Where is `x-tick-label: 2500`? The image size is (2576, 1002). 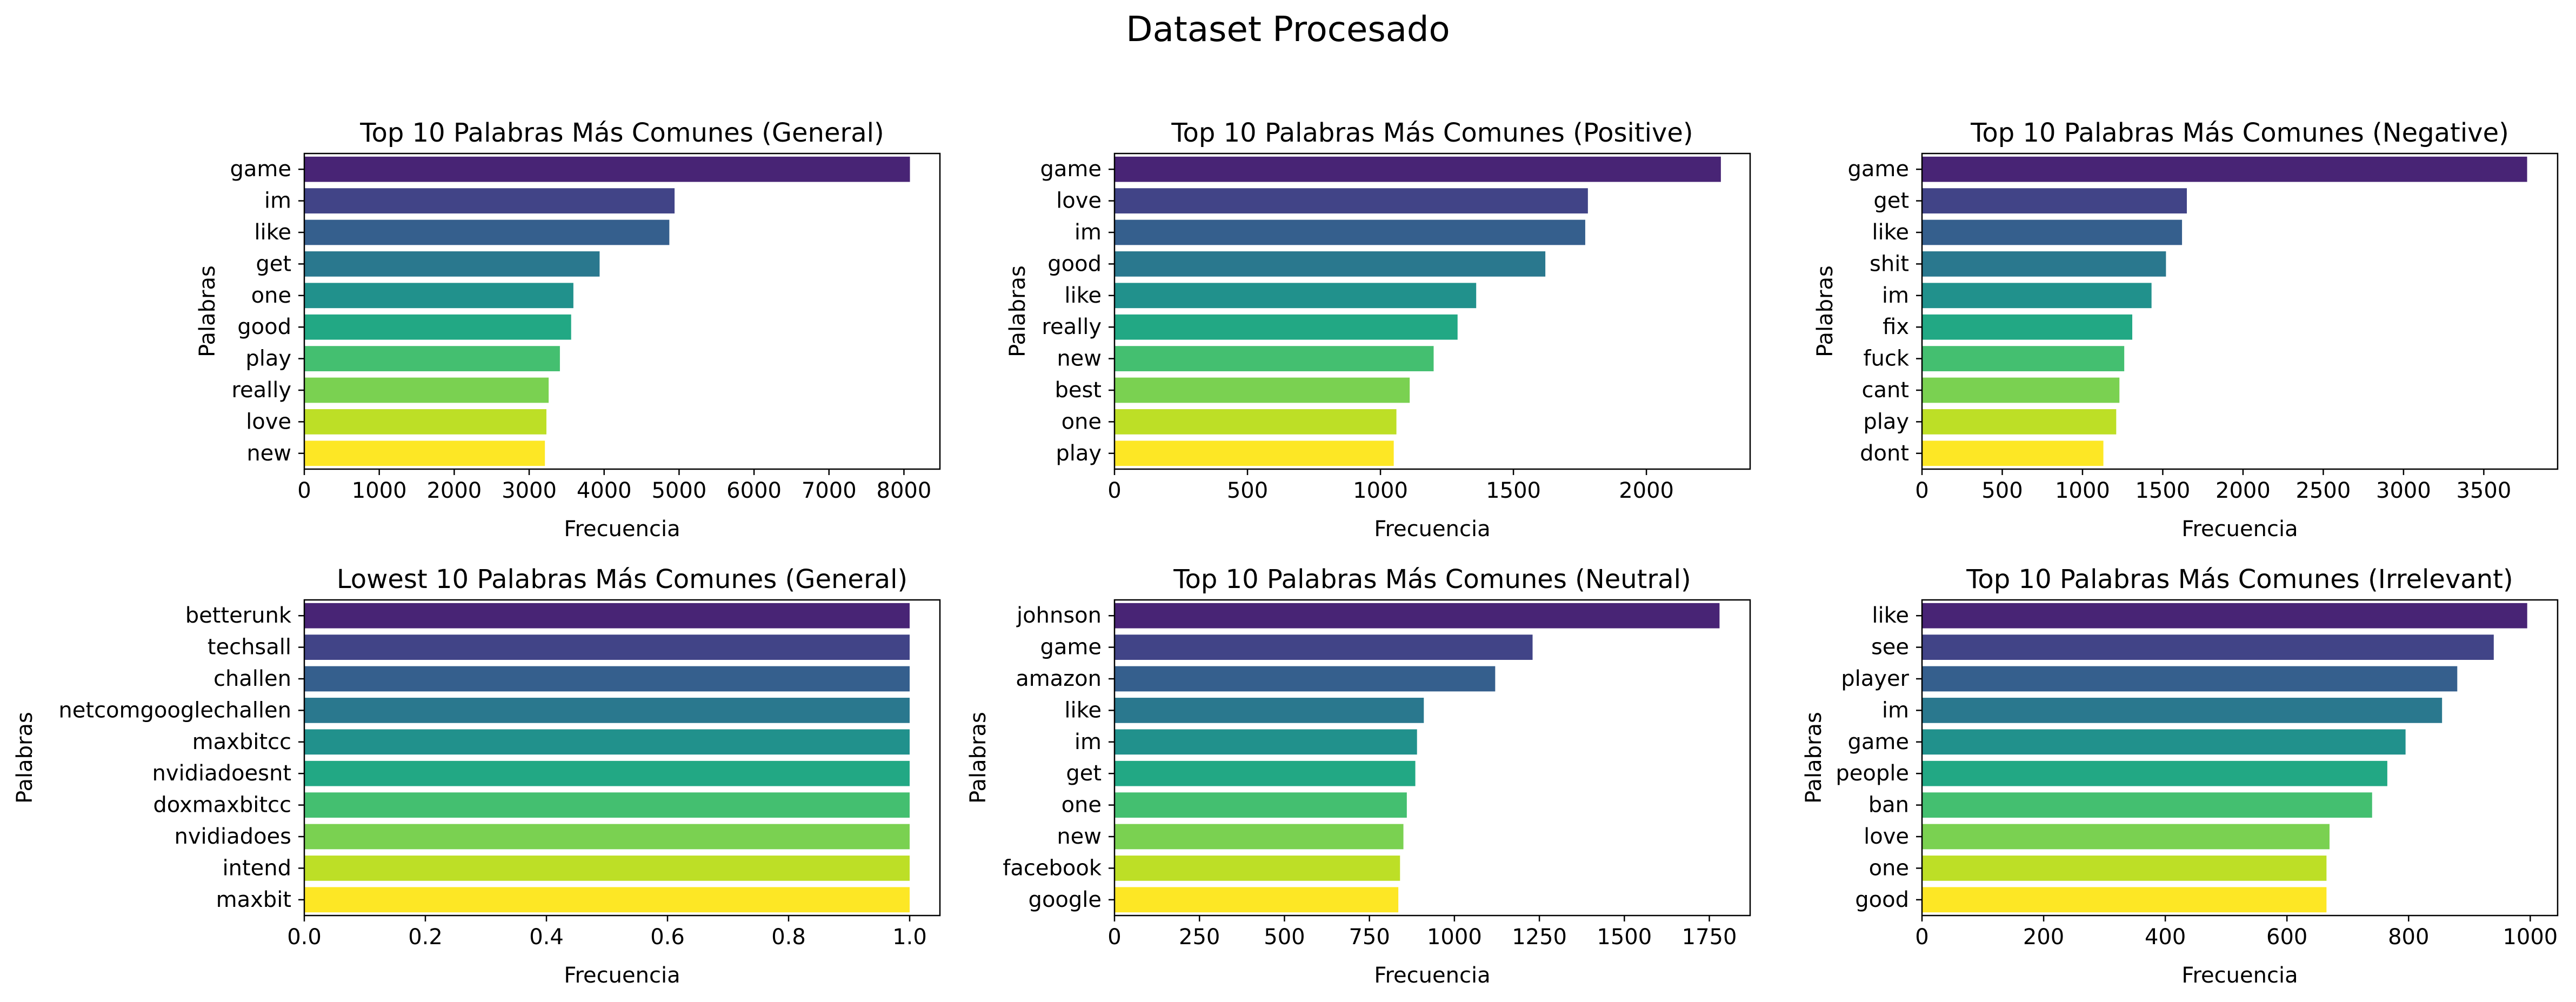 x-tick-label: 2500 is located at coordinates (2323, 490).